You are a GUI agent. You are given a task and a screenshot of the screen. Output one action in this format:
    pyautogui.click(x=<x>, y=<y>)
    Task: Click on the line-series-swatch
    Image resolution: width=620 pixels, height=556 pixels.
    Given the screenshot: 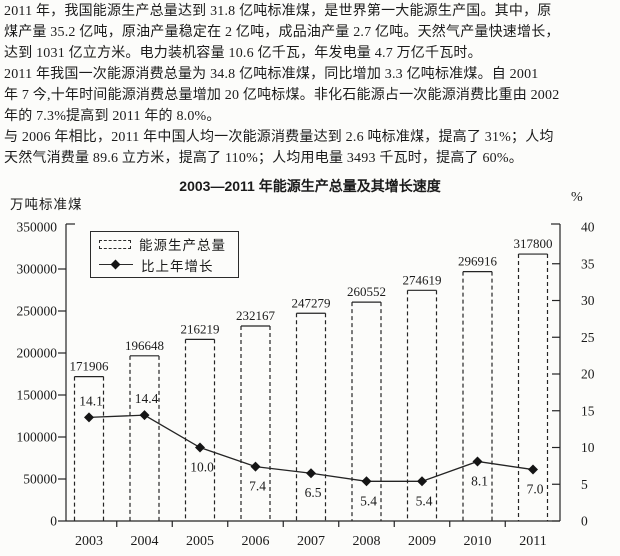 What is the action you would take?
    pyautogui.click(x=116, y=264)
    